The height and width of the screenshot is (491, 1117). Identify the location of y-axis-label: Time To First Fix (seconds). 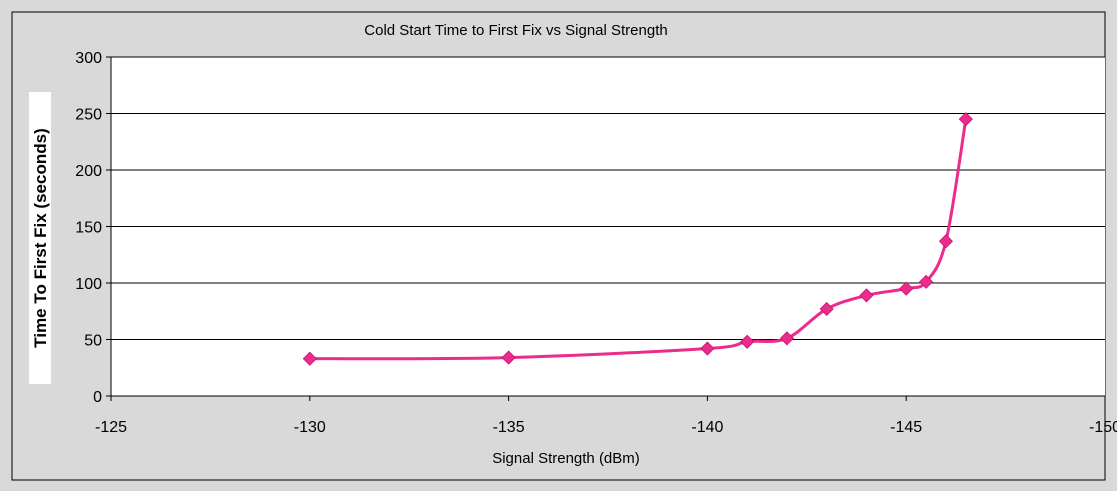
(40, 237).